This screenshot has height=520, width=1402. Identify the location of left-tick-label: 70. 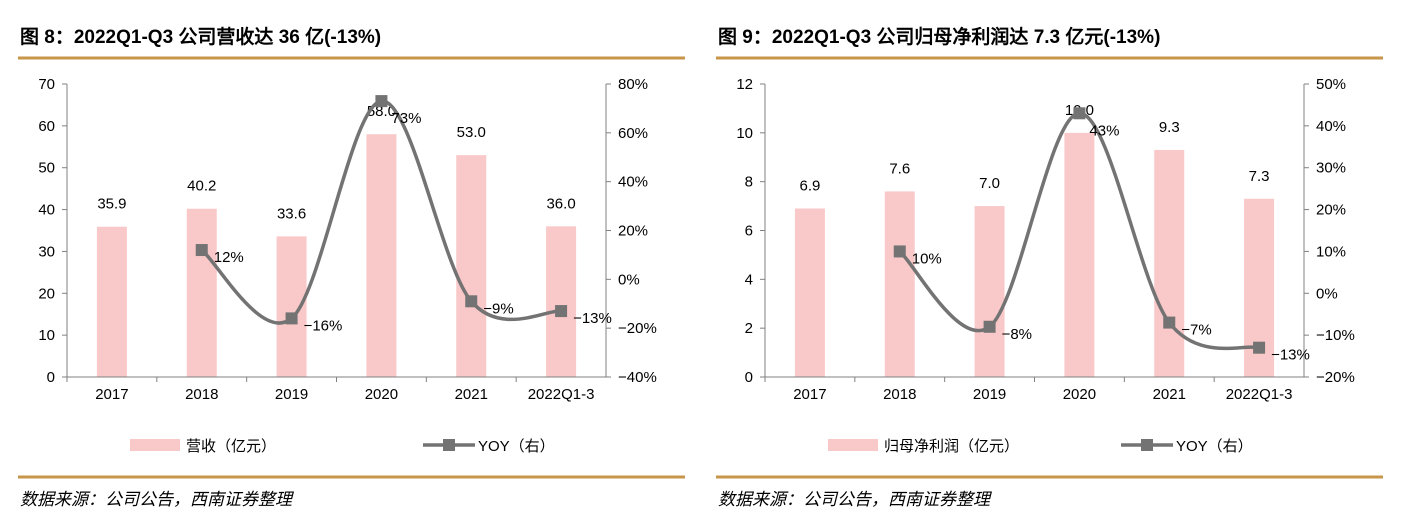
(46, 84).